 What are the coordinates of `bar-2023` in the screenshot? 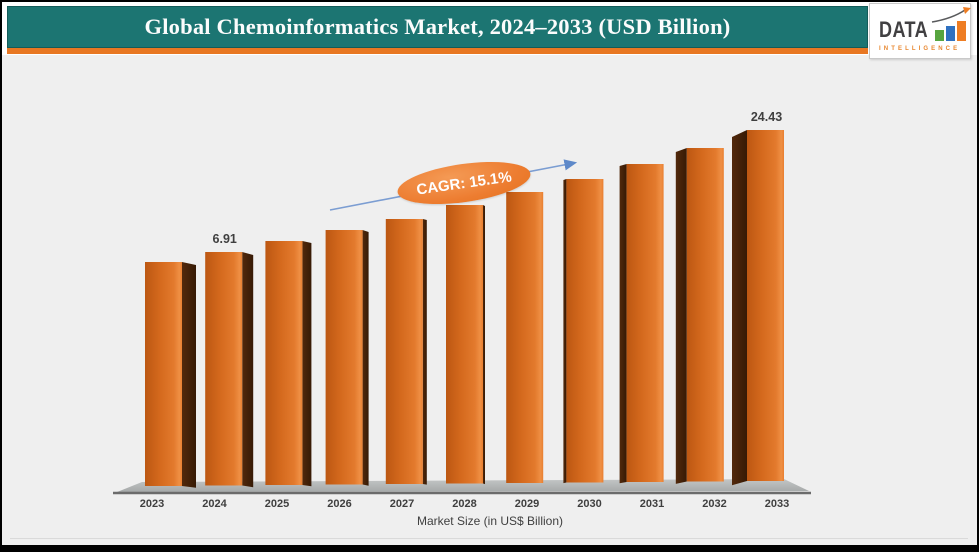 It's located at (170, 375).